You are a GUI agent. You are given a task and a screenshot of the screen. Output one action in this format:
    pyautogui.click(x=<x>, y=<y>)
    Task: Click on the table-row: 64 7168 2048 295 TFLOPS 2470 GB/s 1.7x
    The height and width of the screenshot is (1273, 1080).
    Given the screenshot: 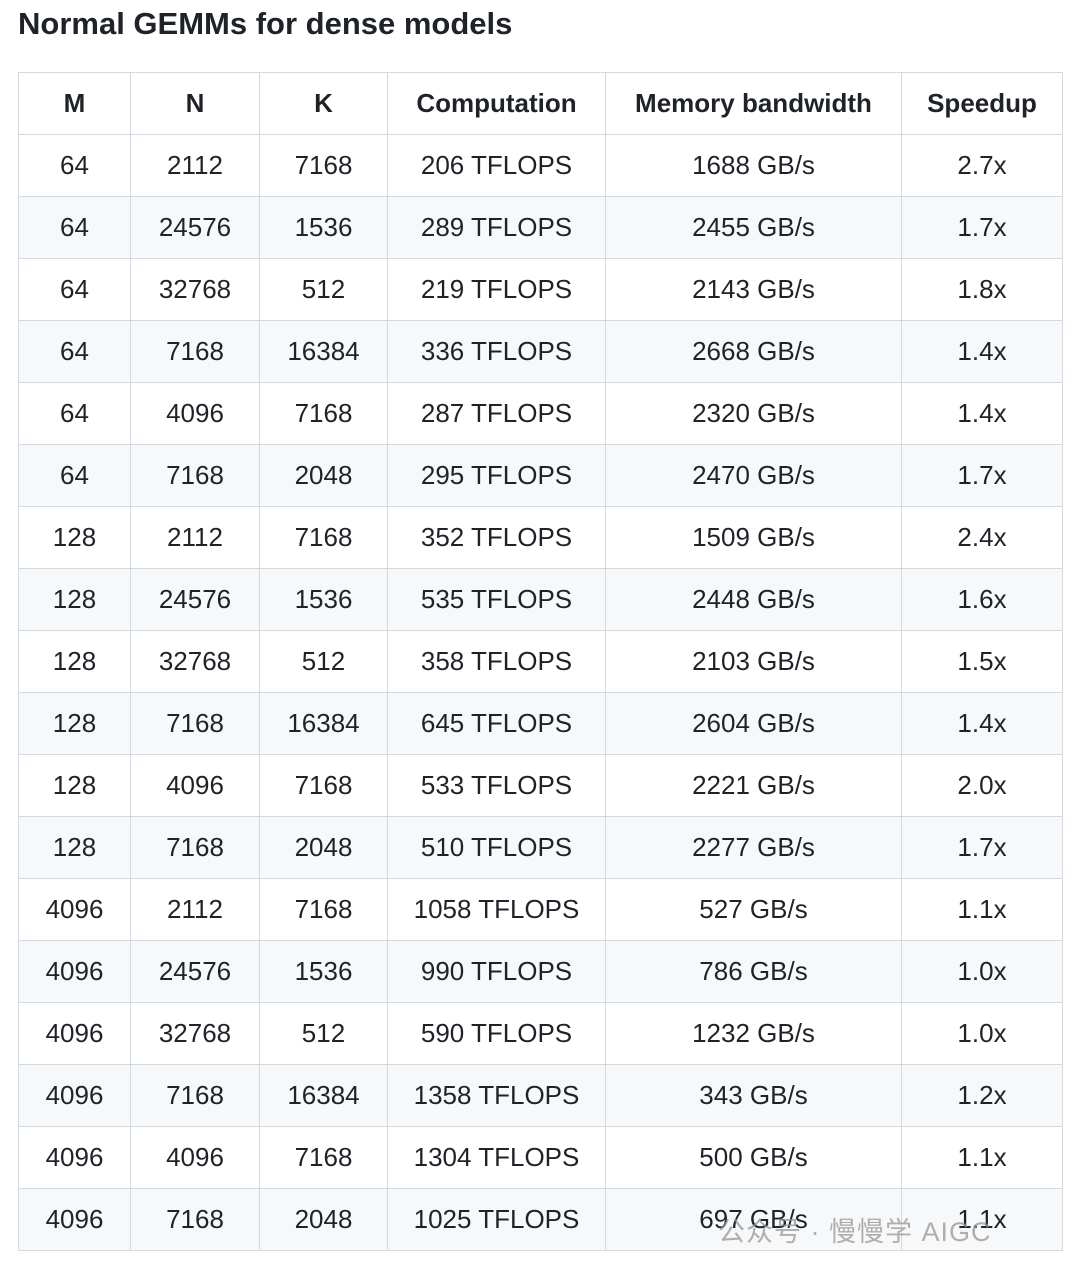 What is the action you would take?
    pyautogui.click(x=540, y=475)
    